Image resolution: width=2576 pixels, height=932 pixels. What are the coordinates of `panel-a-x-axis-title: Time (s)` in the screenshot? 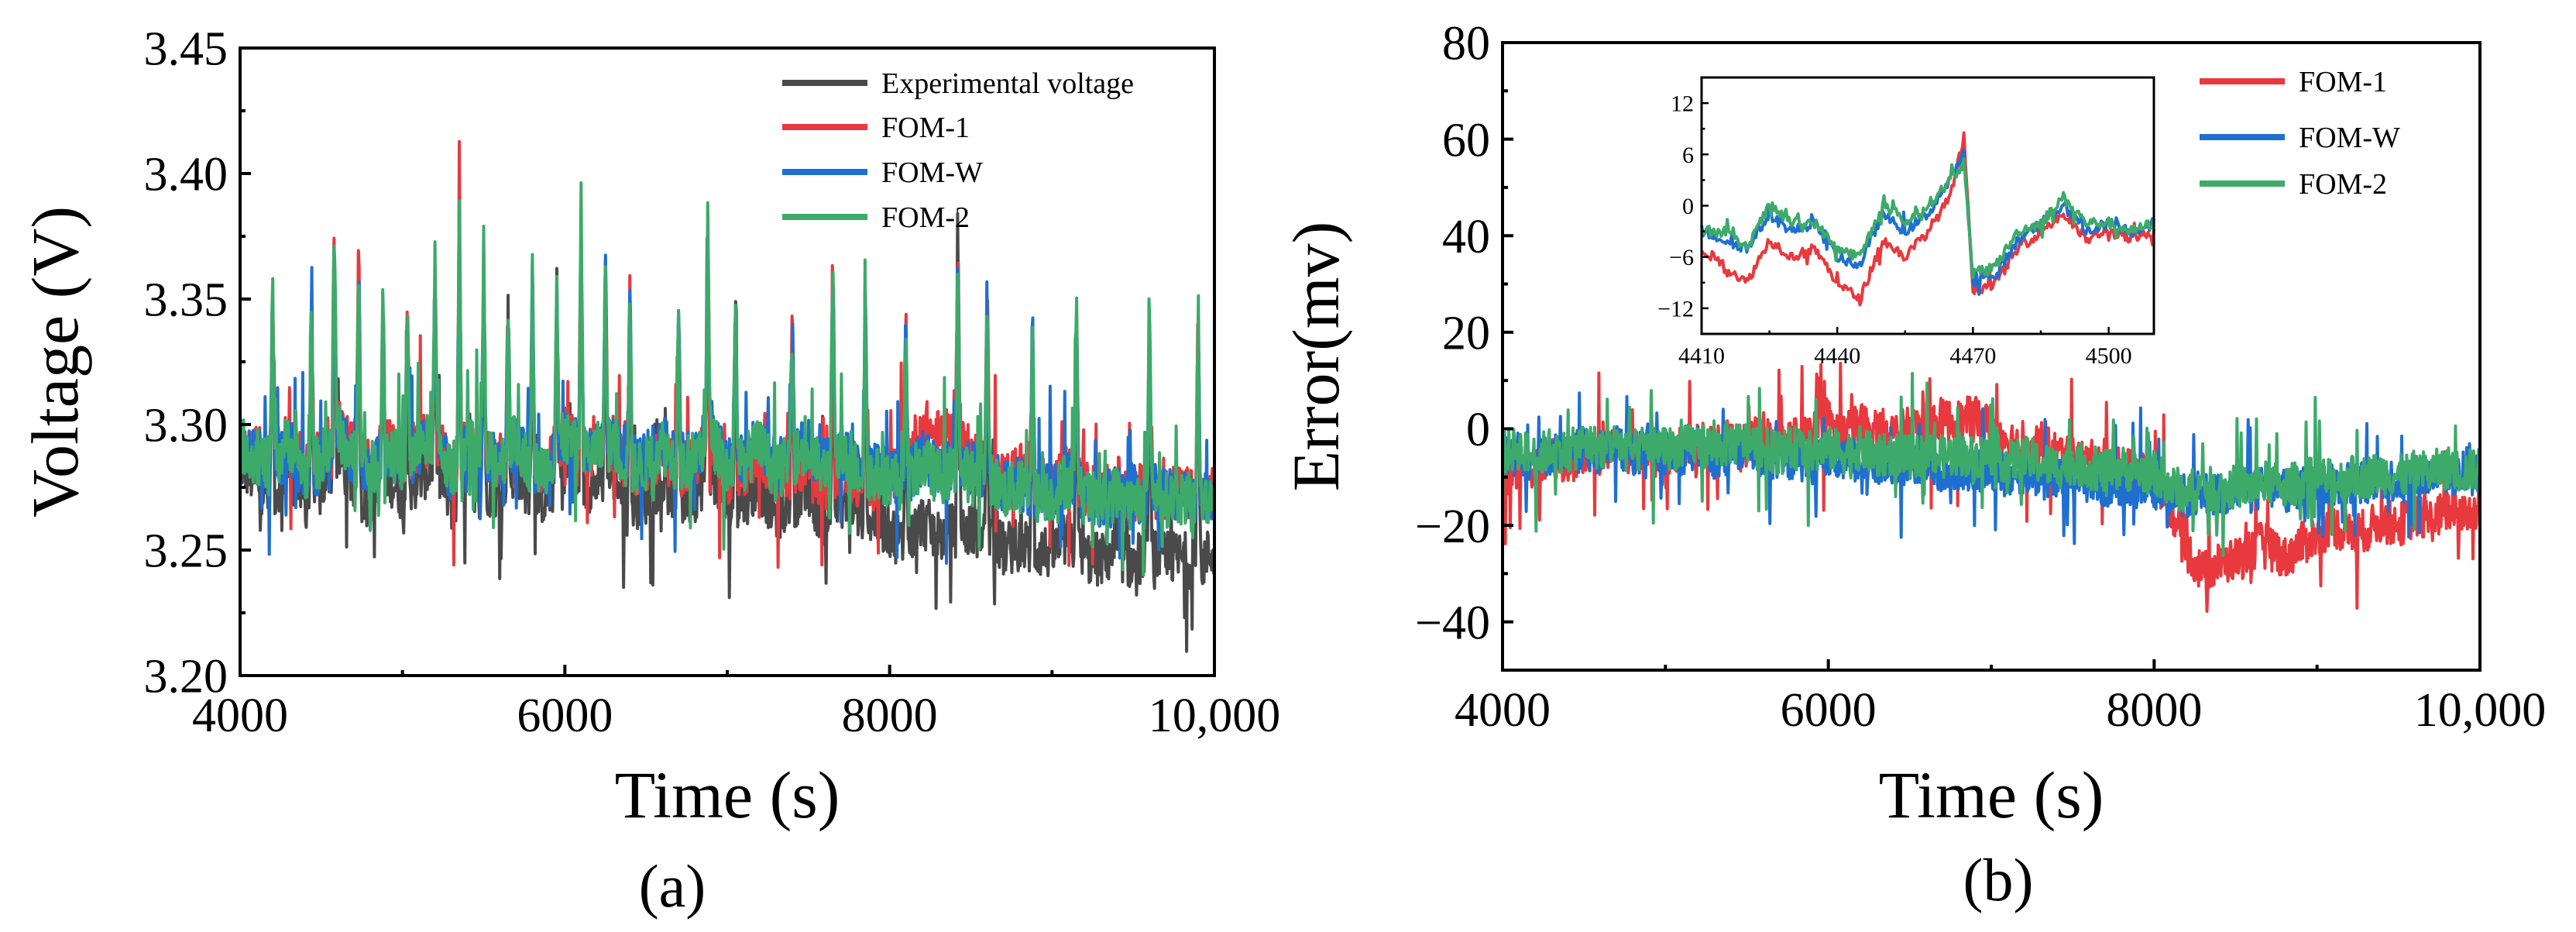 It's located at (727, 795).